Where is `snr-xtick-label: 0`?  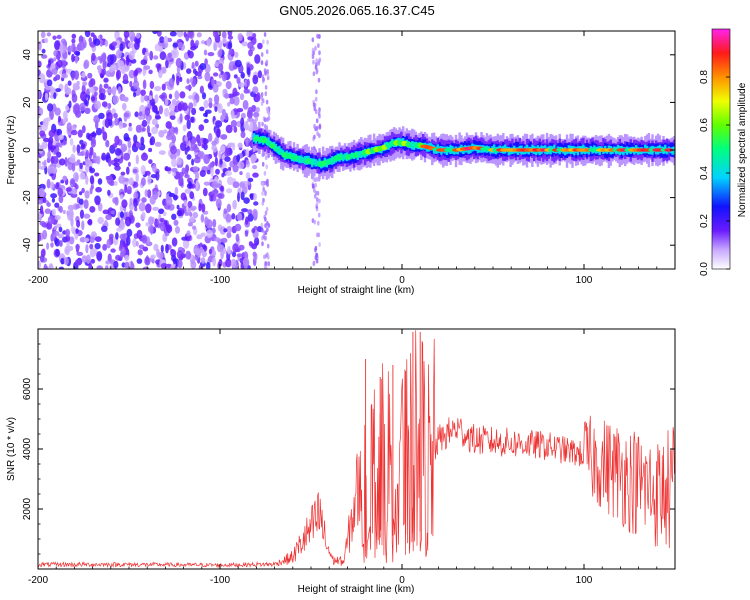 snr-xtick-label: 0 is located at coordinates (402, 580).